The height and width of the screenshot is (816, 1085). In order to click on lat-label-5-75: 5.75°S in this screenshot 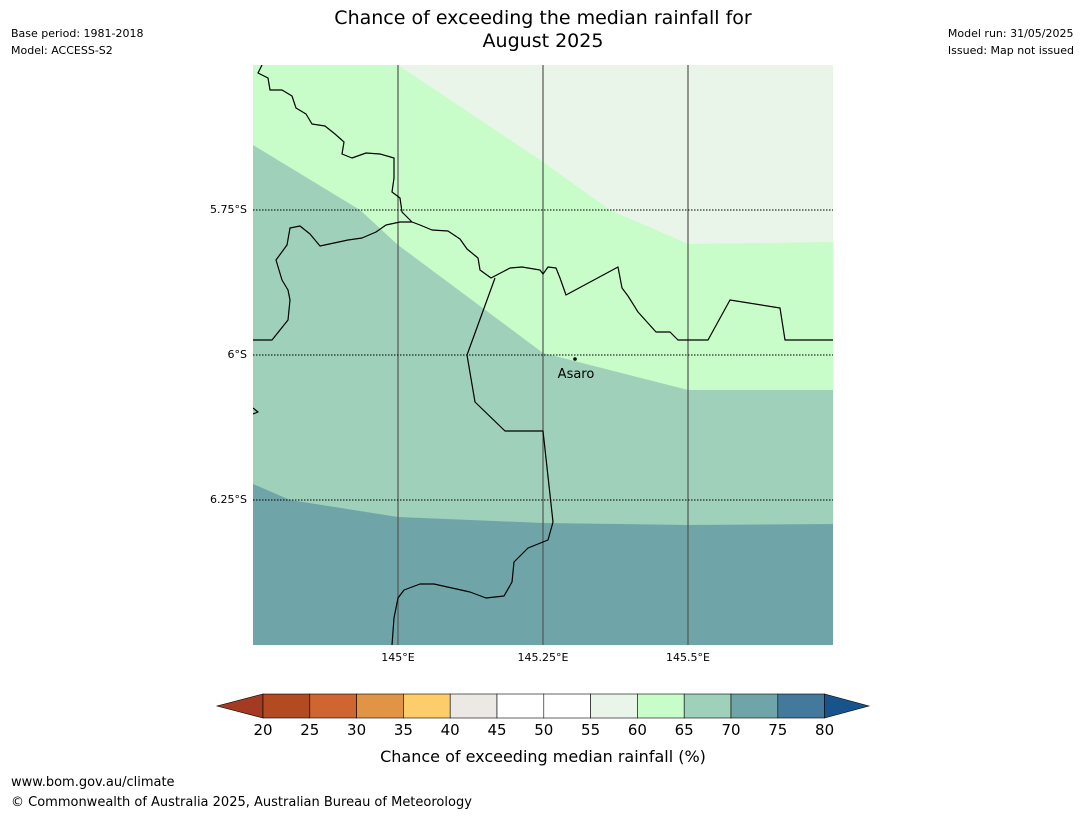, I will do `click(228, 209)`.